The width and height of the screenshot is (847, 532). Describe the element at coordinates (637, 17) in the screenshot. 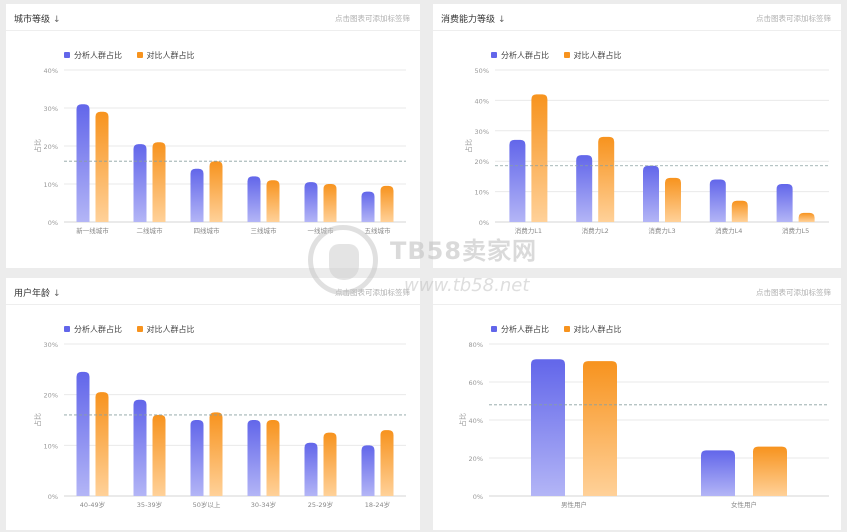

I see `panel-header: 消费能力等级 ↓ 点击图表可添加标签筛` at that location.